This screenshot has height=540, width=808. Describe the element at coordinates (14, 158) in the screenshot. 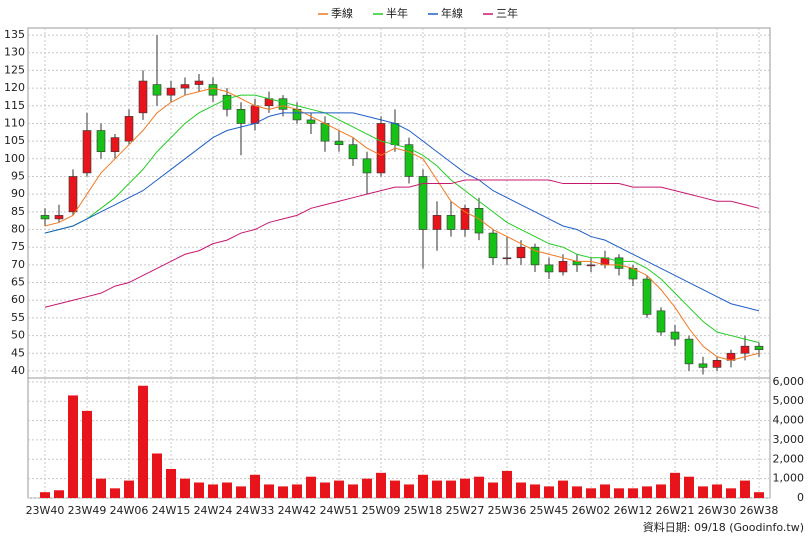

I see `y-tick-label: 100` at that location.